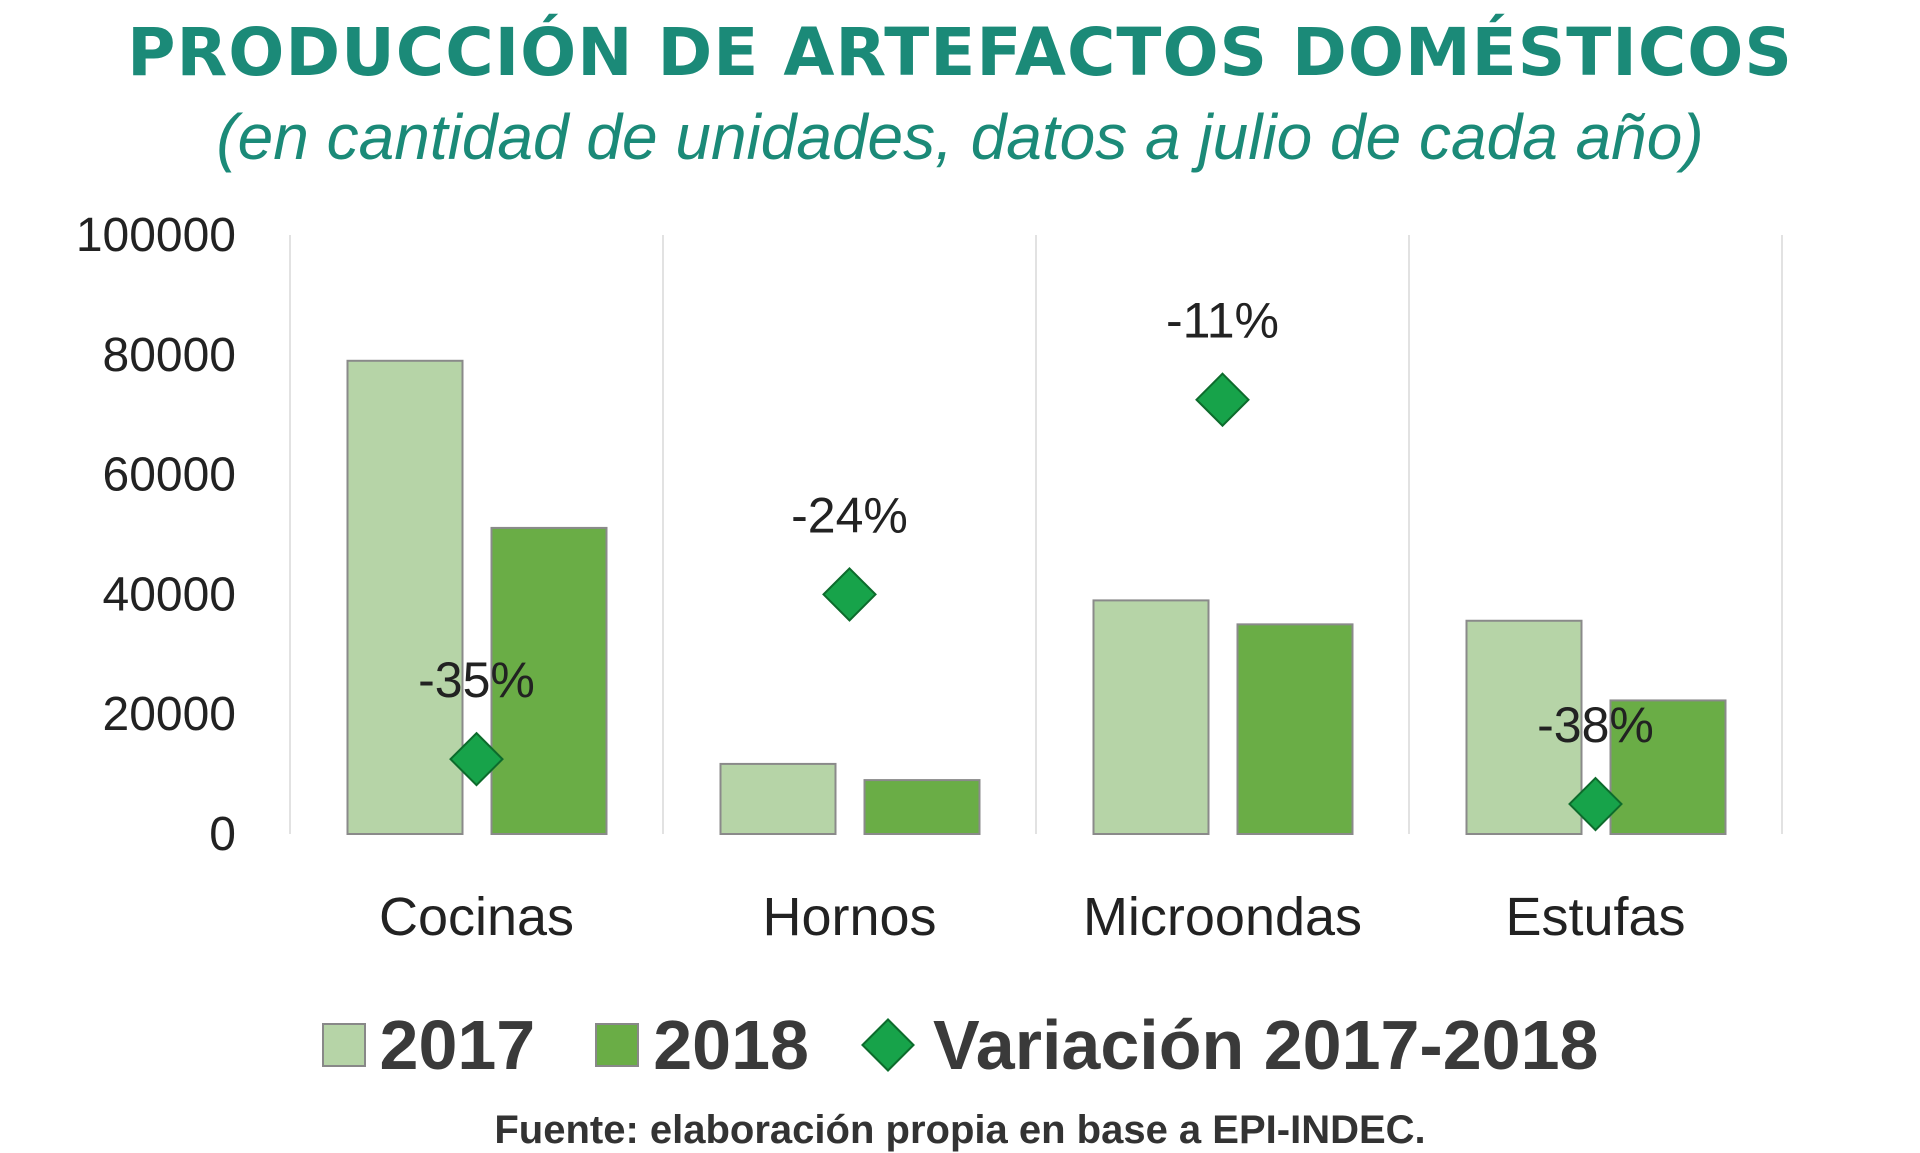  What do you see at coordinates (849, 515) in the screenshot?
I see `variation-label: -24%` at bounding box center [849, 515].